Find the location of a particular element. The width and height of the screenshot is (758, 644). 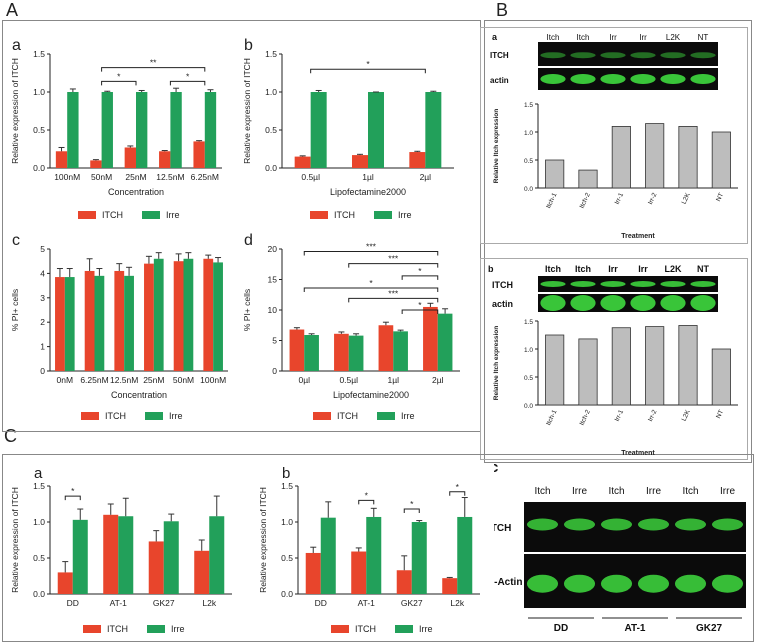

lane-label: NT is located at coordinates (703, 269).